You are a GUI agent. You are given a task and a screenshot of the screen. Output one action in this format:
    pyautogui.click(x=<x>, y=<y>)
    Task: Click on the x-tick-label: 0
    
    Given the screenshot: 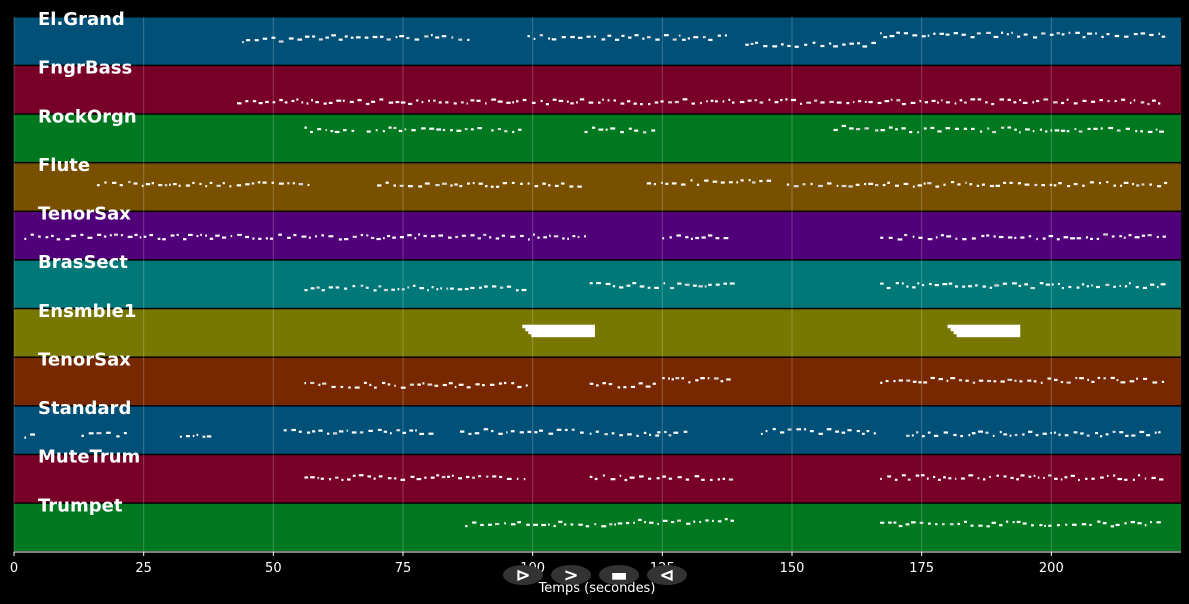 What is the action you would take?
    pyautogui.click(x=14, y=568)
    